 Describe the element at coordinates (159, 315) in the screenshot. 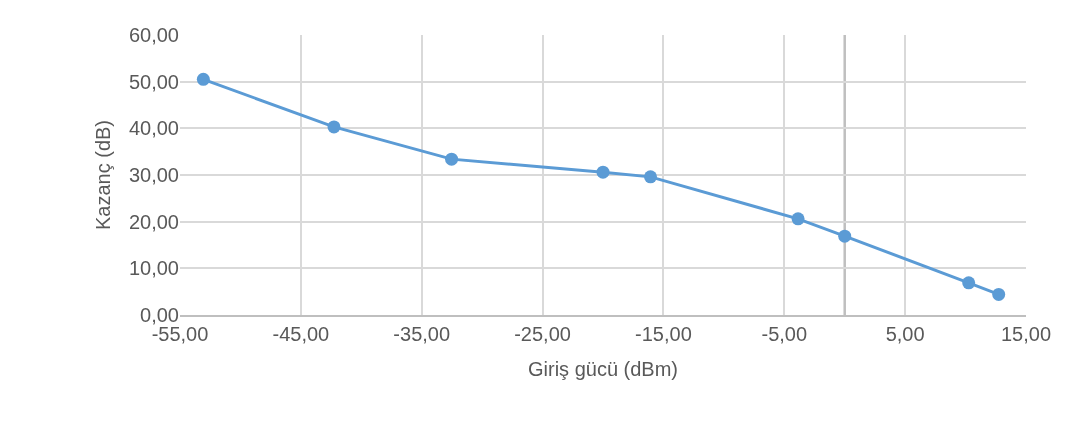

I see `y-tick-label: 0,00` at that location.